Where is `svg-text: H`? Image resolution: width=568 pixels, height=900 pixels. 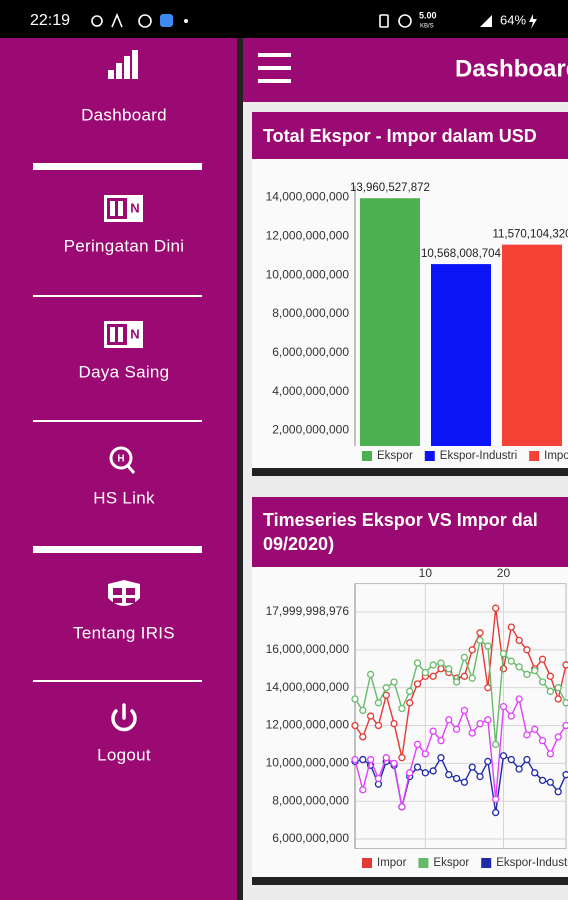 svg-text: H is located at coordinates (120, 459).